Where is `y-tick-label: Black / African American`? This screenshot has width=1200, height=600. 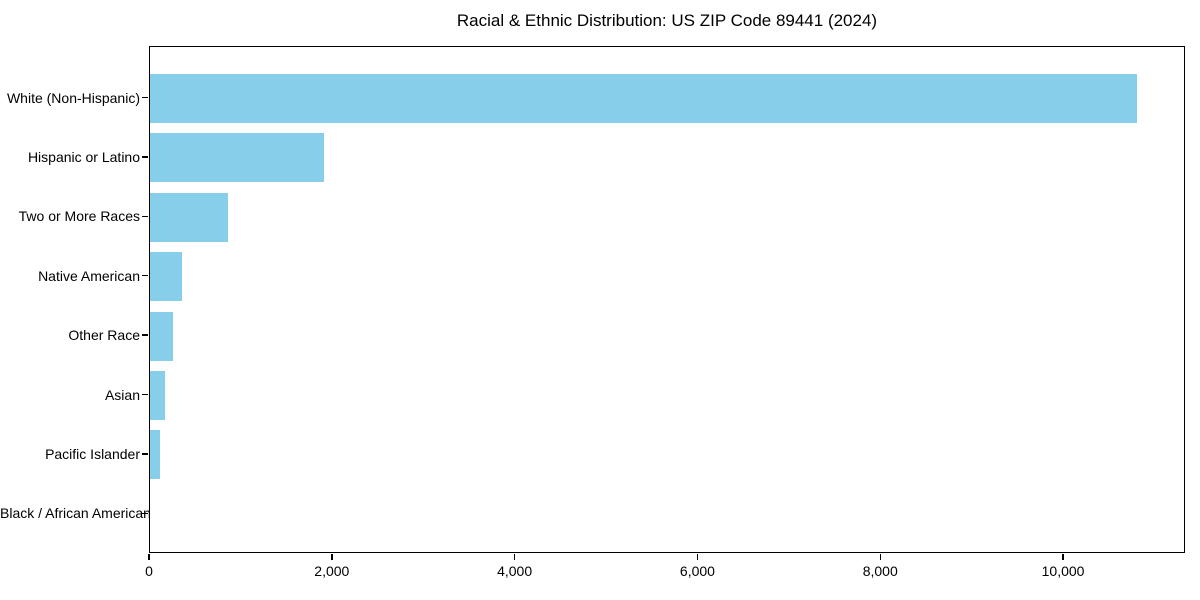
y-tick-label: Black / African American is located at coordinates (75, 513).